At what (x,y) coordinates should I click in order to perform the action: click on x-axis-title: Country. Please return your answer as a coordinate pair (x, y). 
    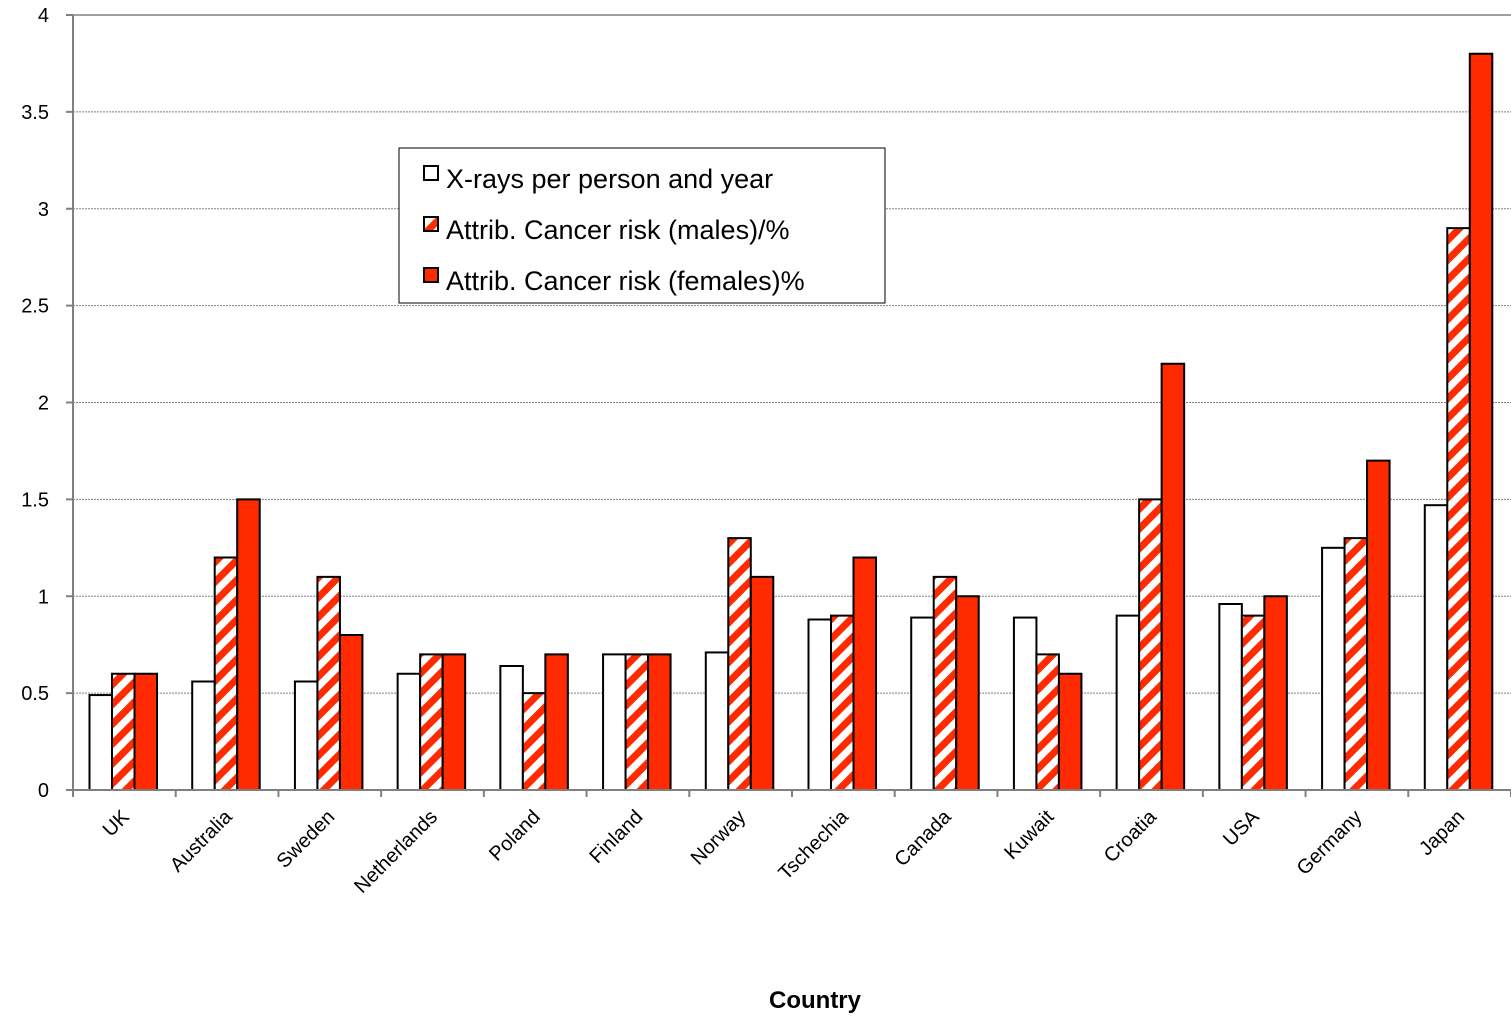
    Looking at the image, I should click on (815, 1000).